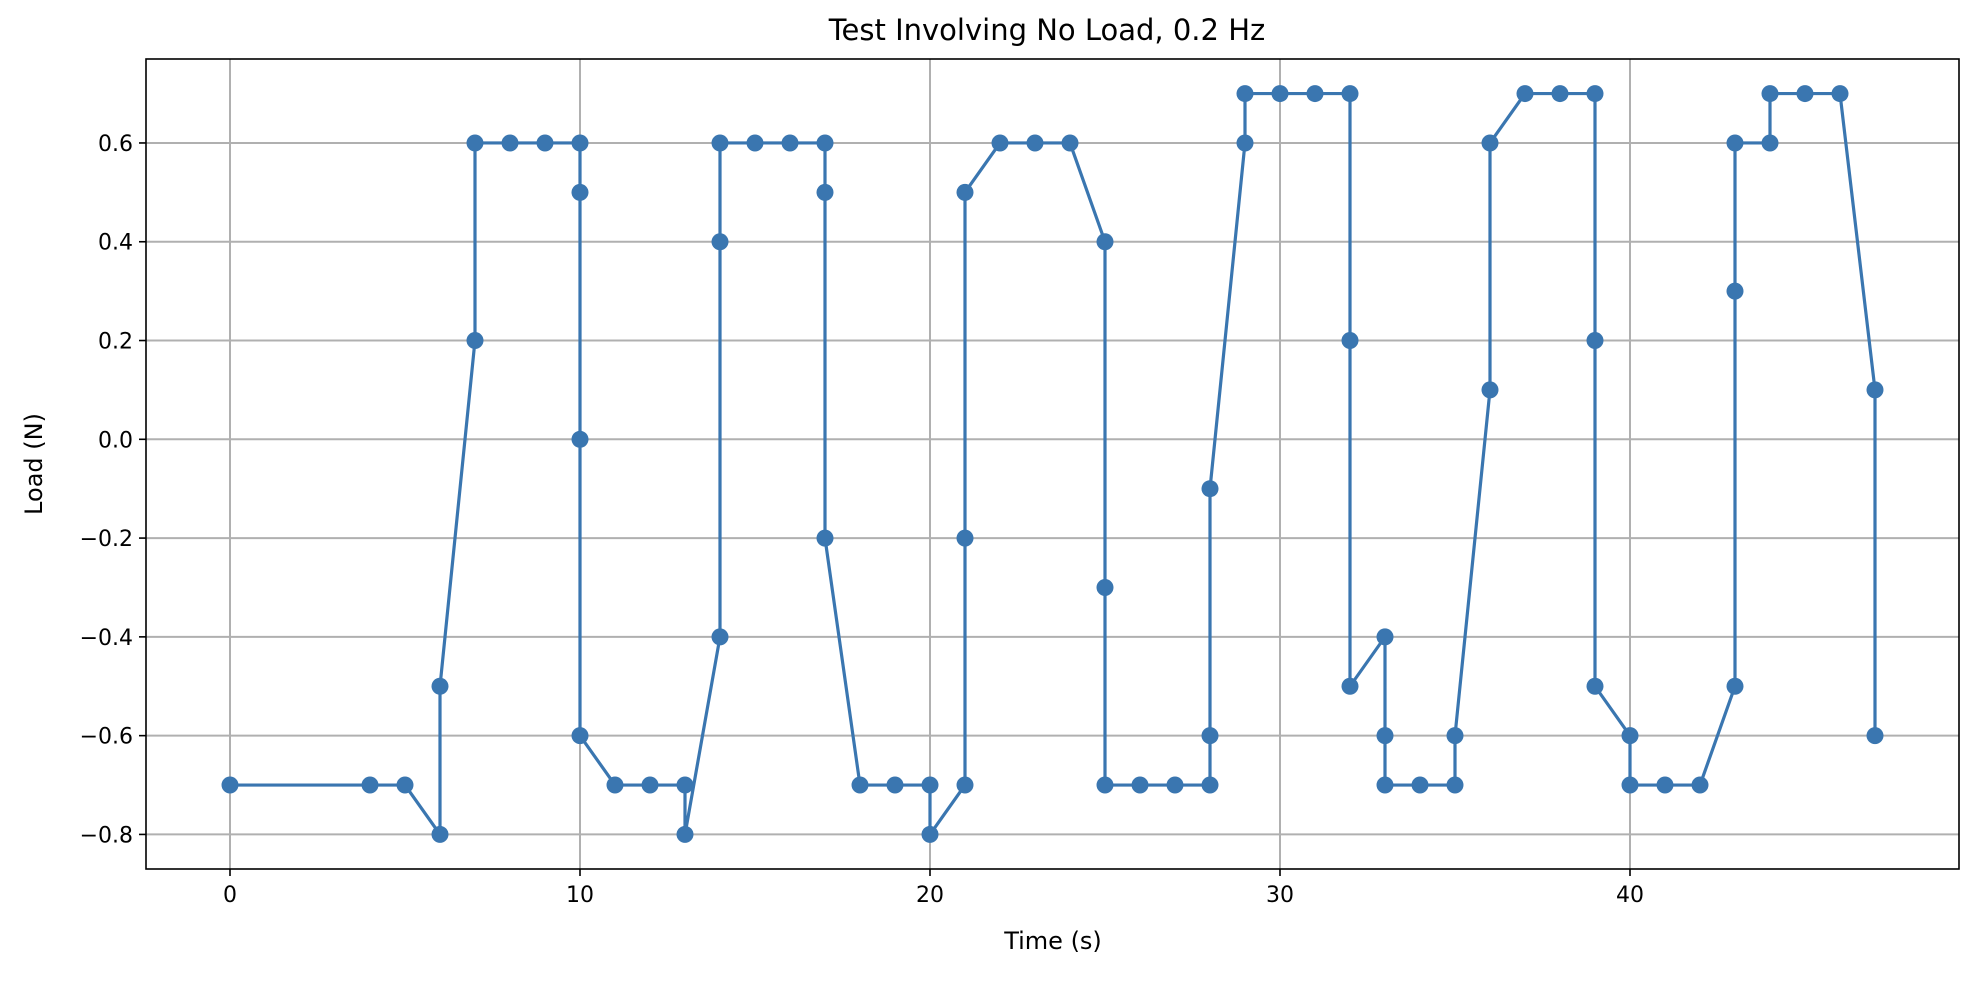 This screenshot has width=1972, height=986. Describe the element at coordinates (930, 895) in the screenshot. I see `x-tick-label: 20` at that location.